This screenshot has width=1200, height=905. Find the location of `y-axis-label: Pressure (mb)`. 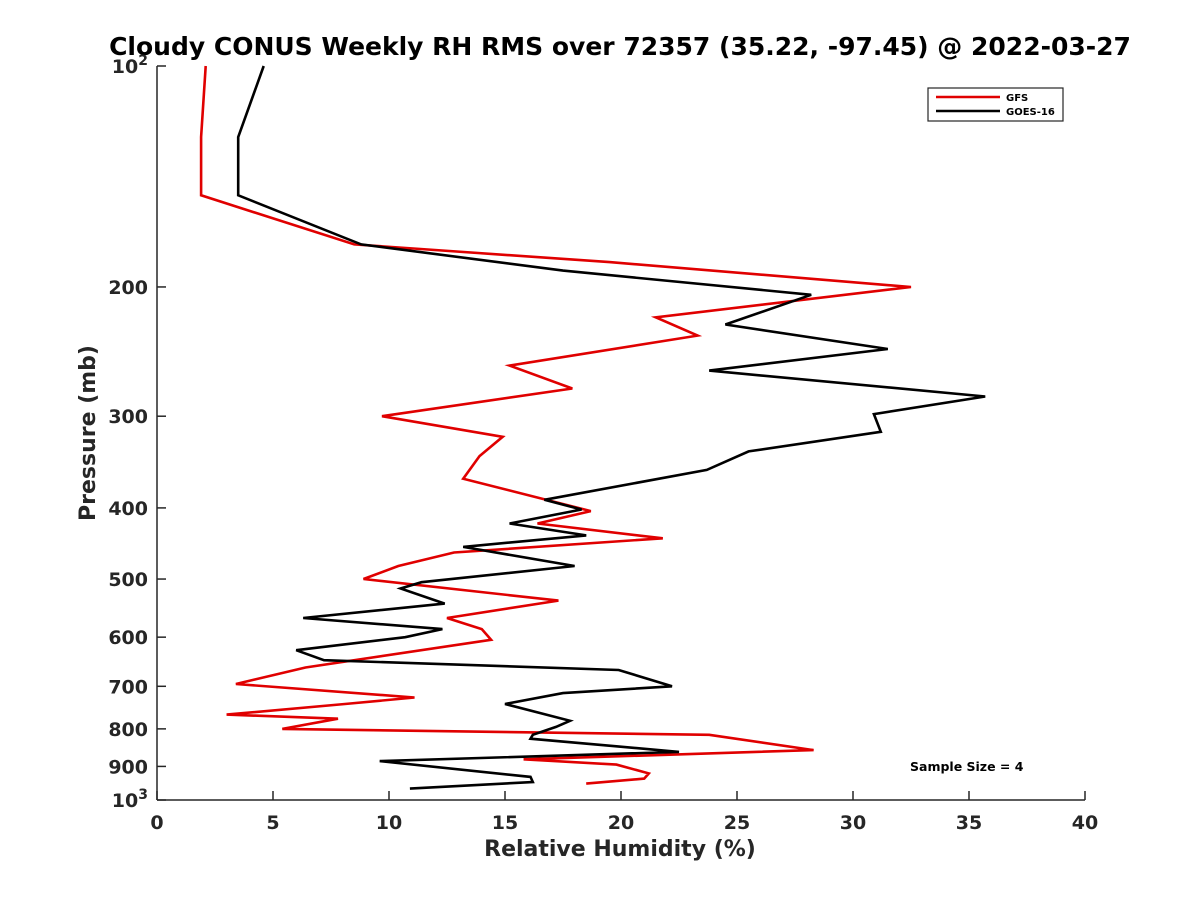

y-axis-label: Pressure (mb) is located at coordinates (88, 433).